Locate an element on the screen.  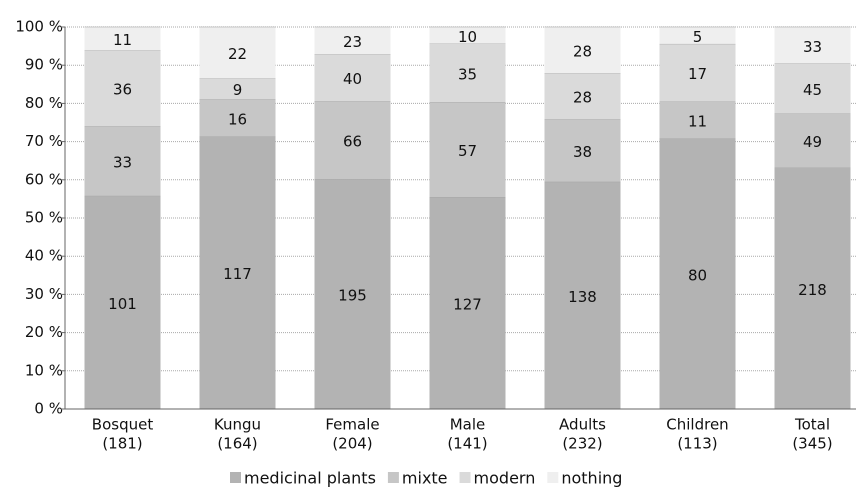
data-label: 9 is located at coordinates (238, 90).